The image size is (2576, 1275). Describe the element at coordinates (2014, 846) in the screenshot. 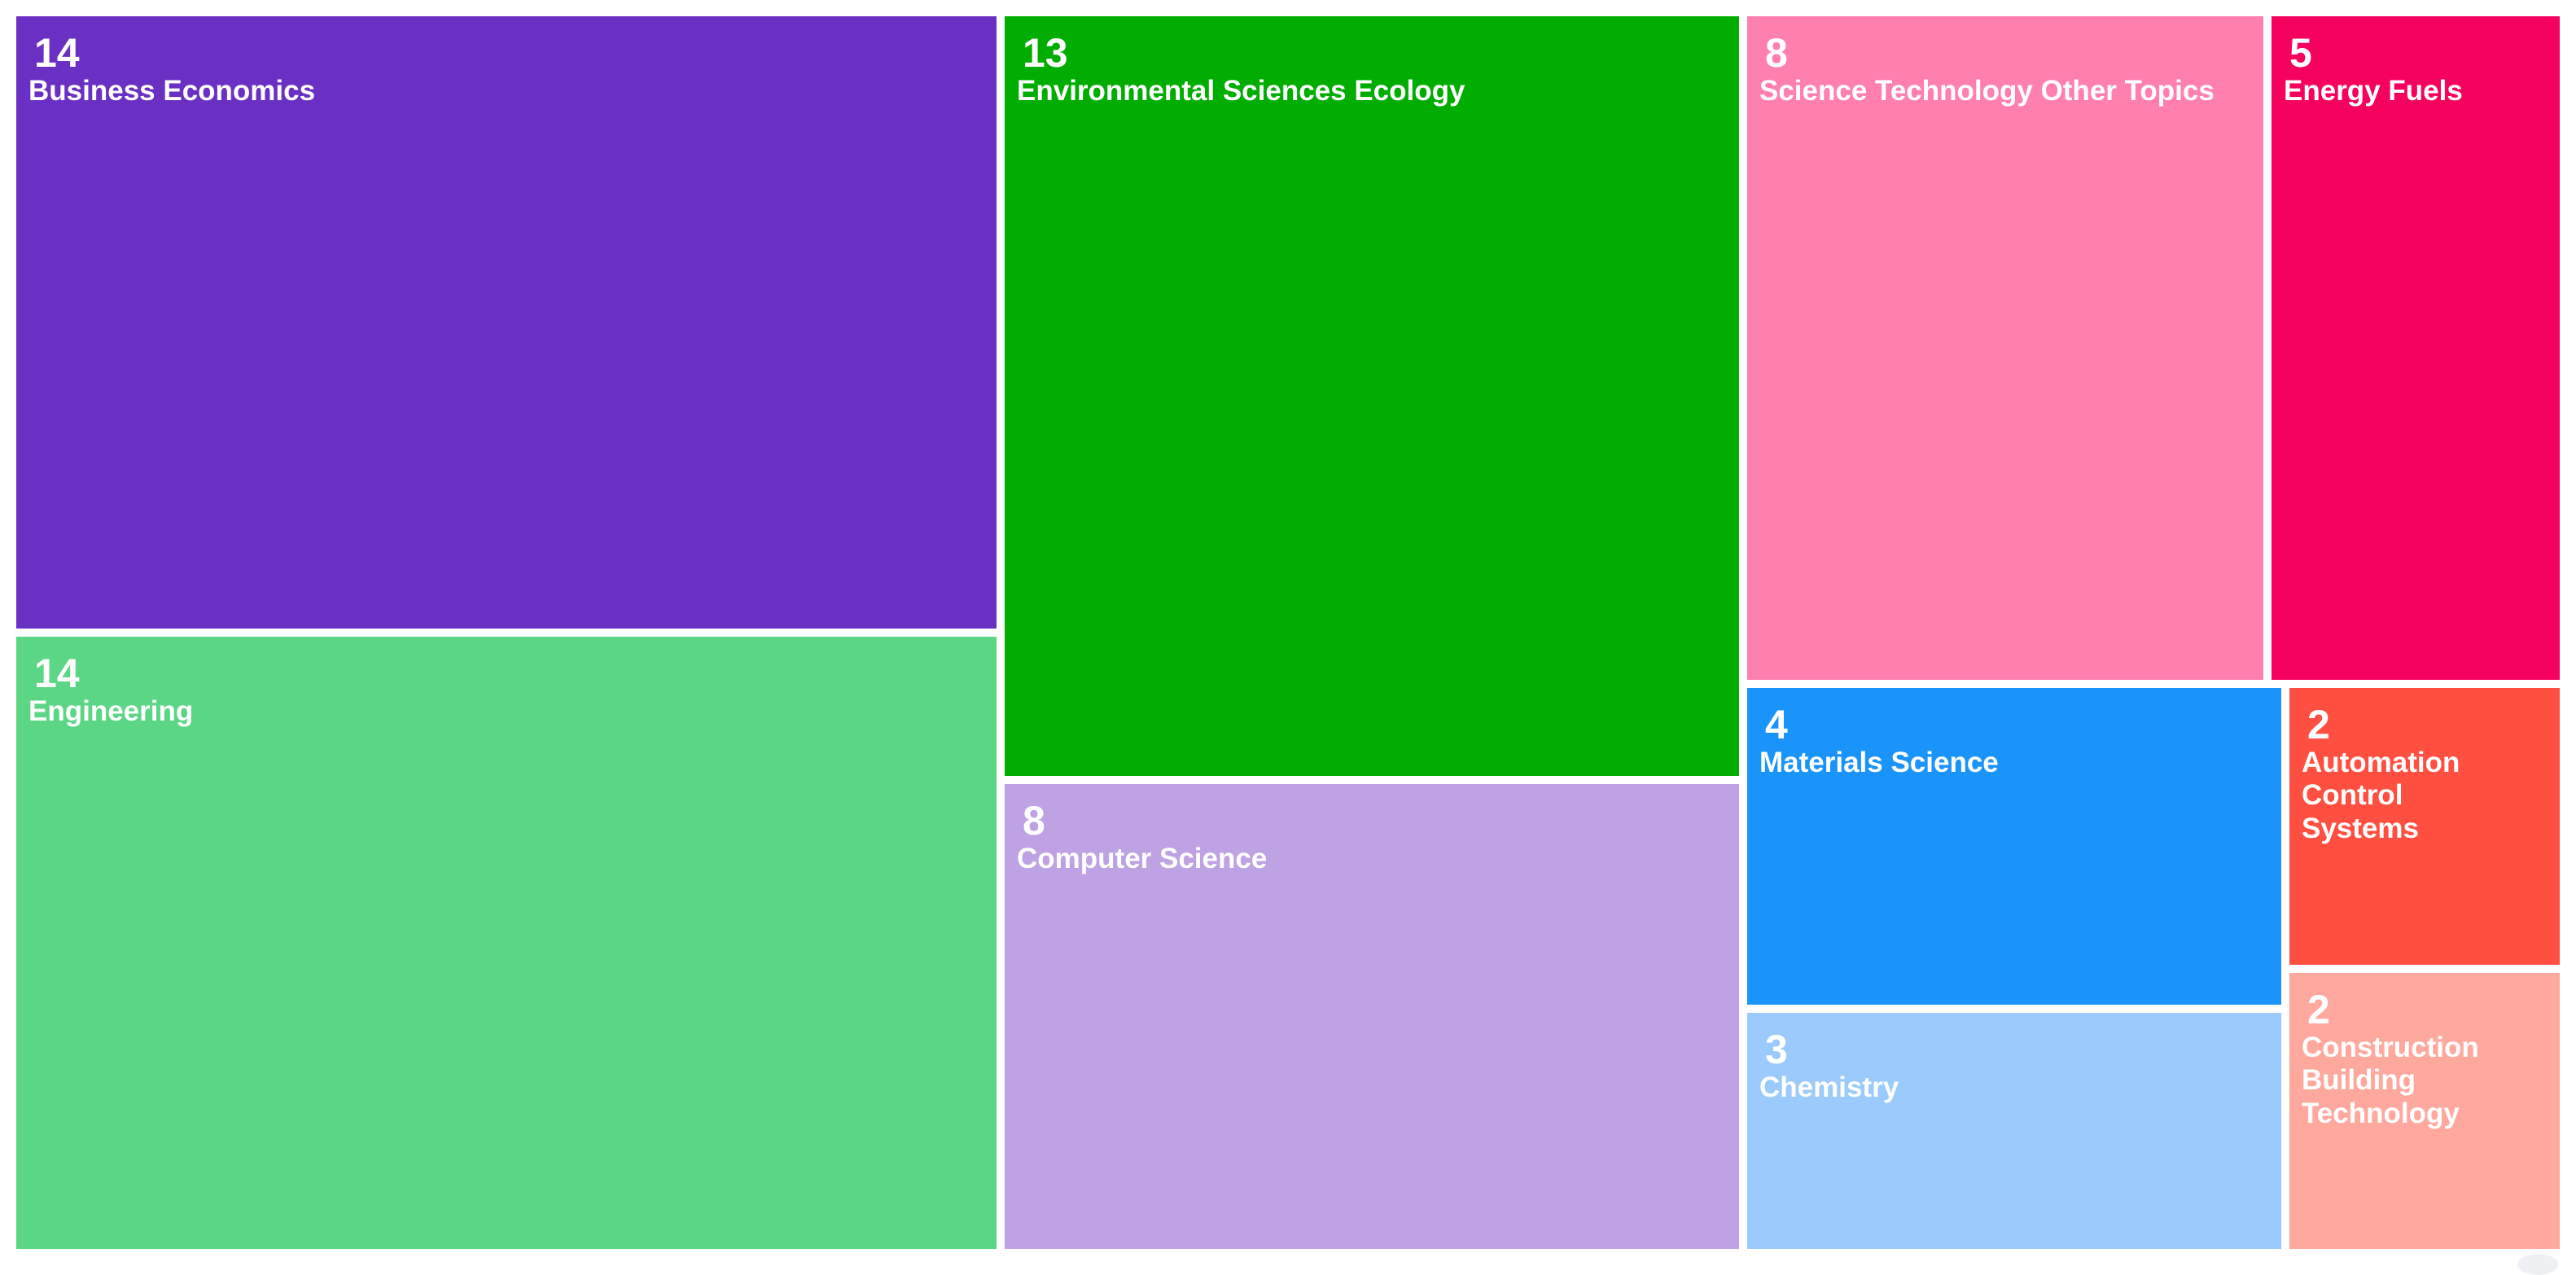

I see `tile-materials-science: 4 Materials Science` at that location.